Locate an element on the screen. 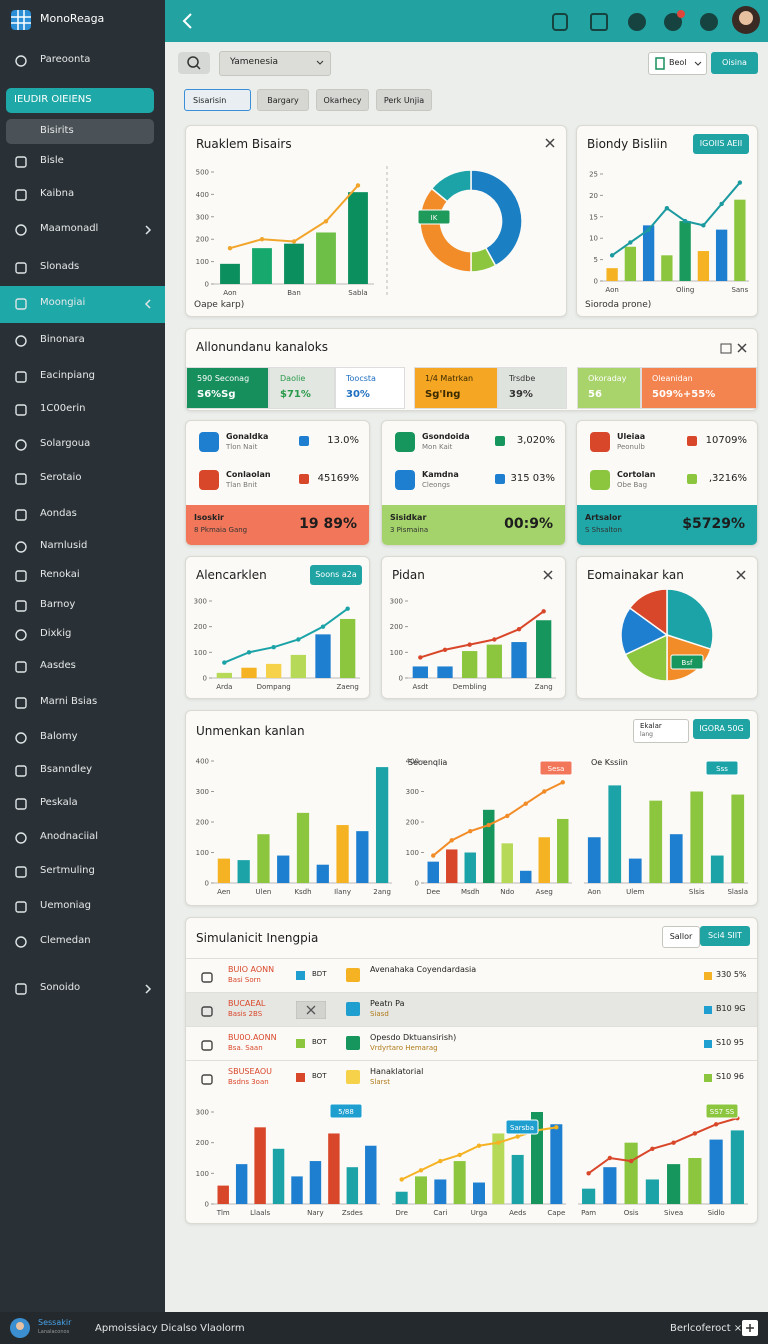 This screenshot has height=1344, width=768. tab: Sisarisin is located at coordinates (217, 100).